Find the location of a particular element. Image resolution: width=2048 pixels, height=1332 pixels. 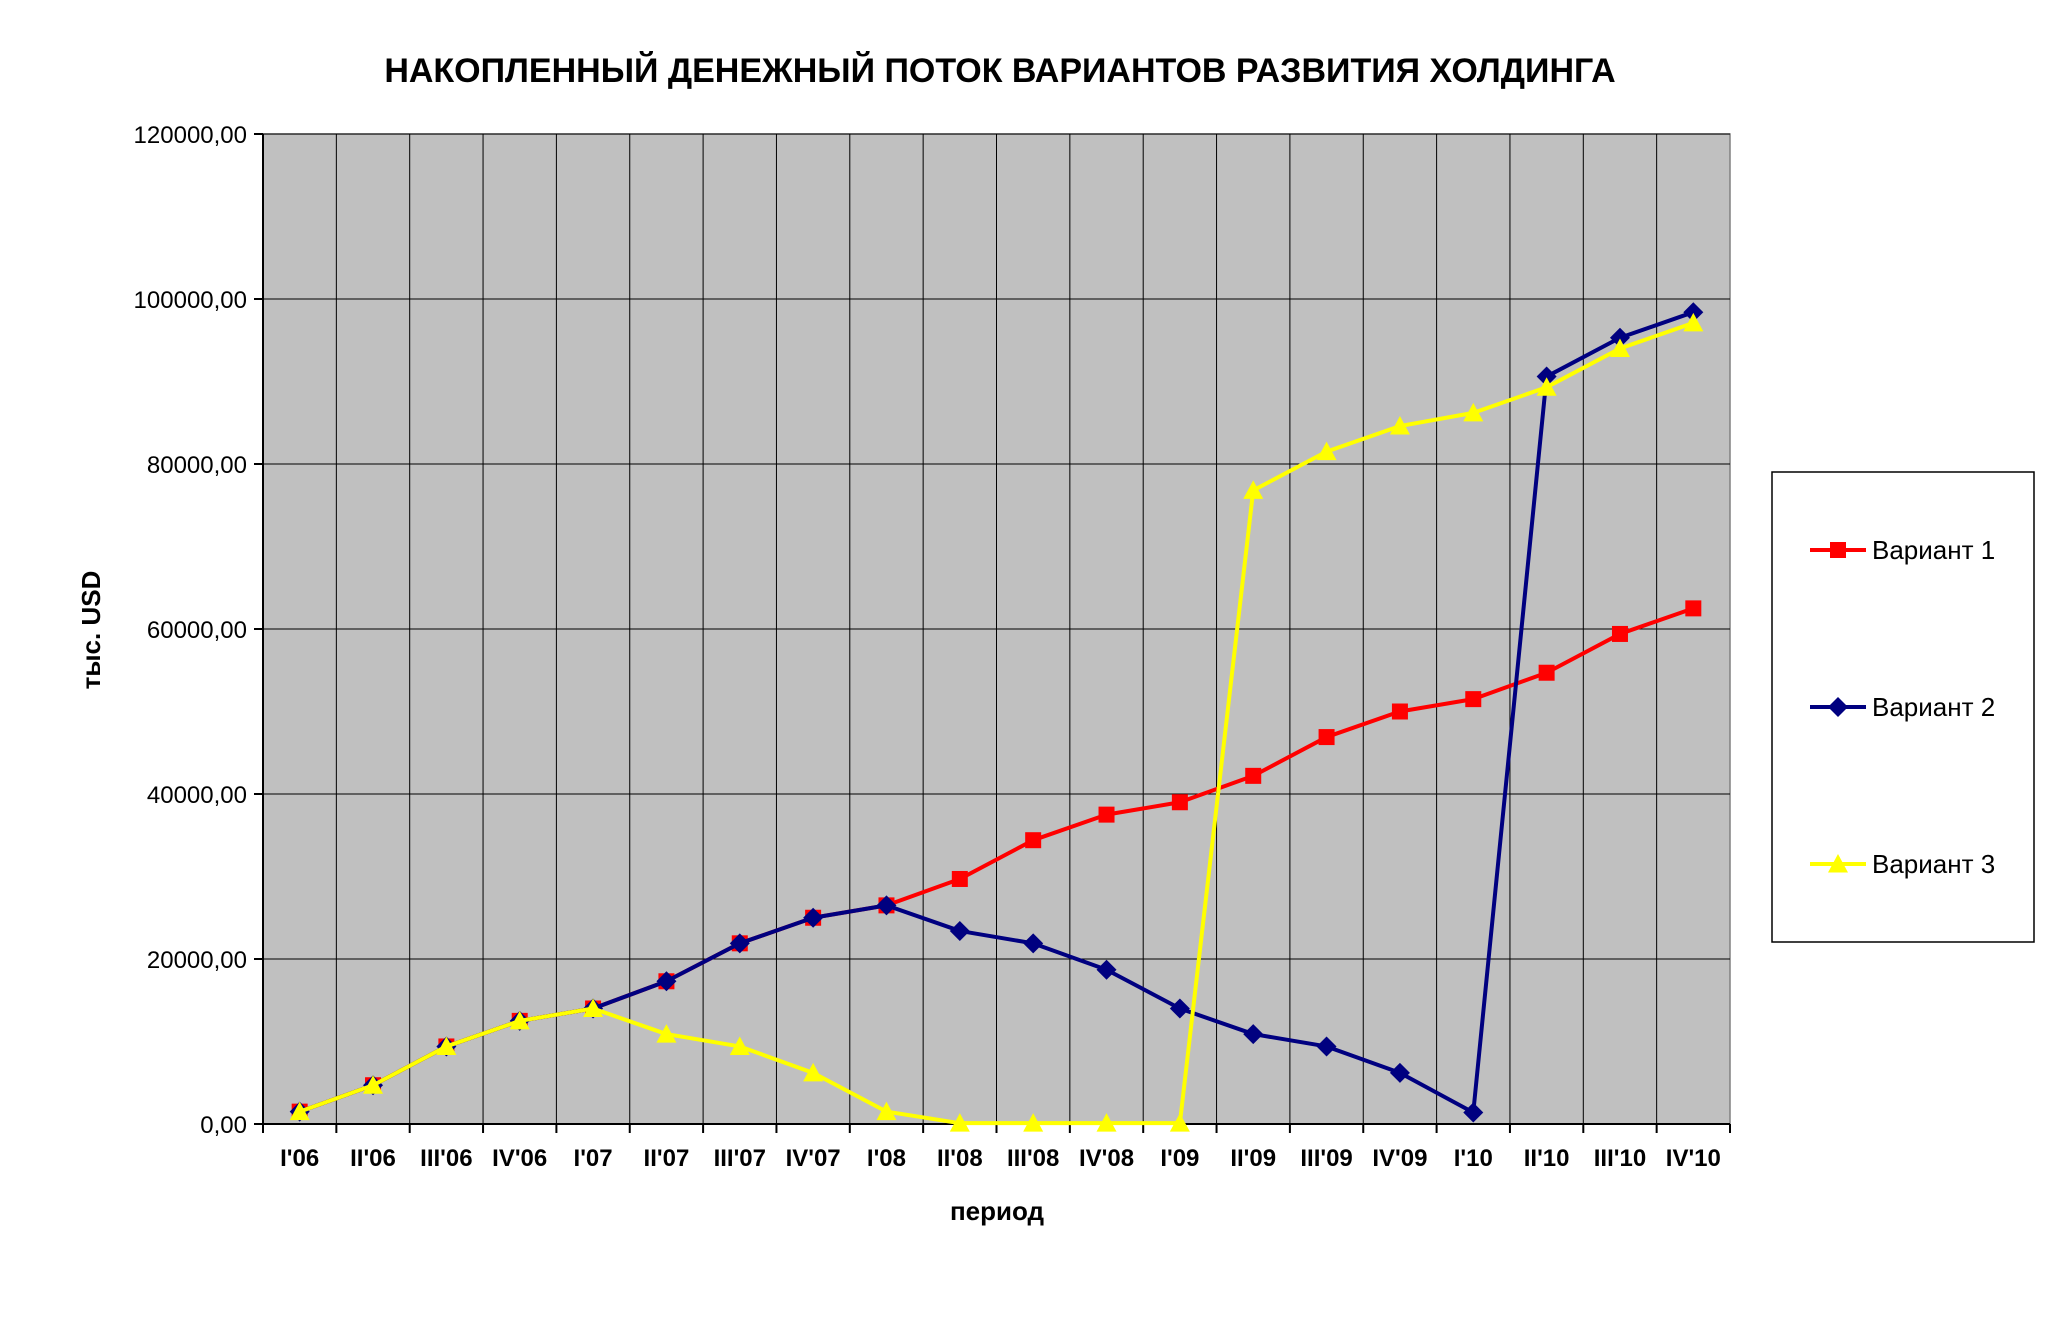

x-tick-label: I'10 is located at coordinates (1473, 1158).